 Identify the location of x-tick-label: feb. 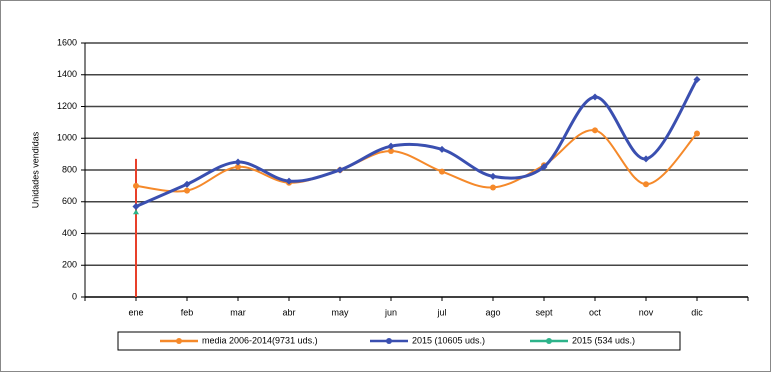
(187, 312).